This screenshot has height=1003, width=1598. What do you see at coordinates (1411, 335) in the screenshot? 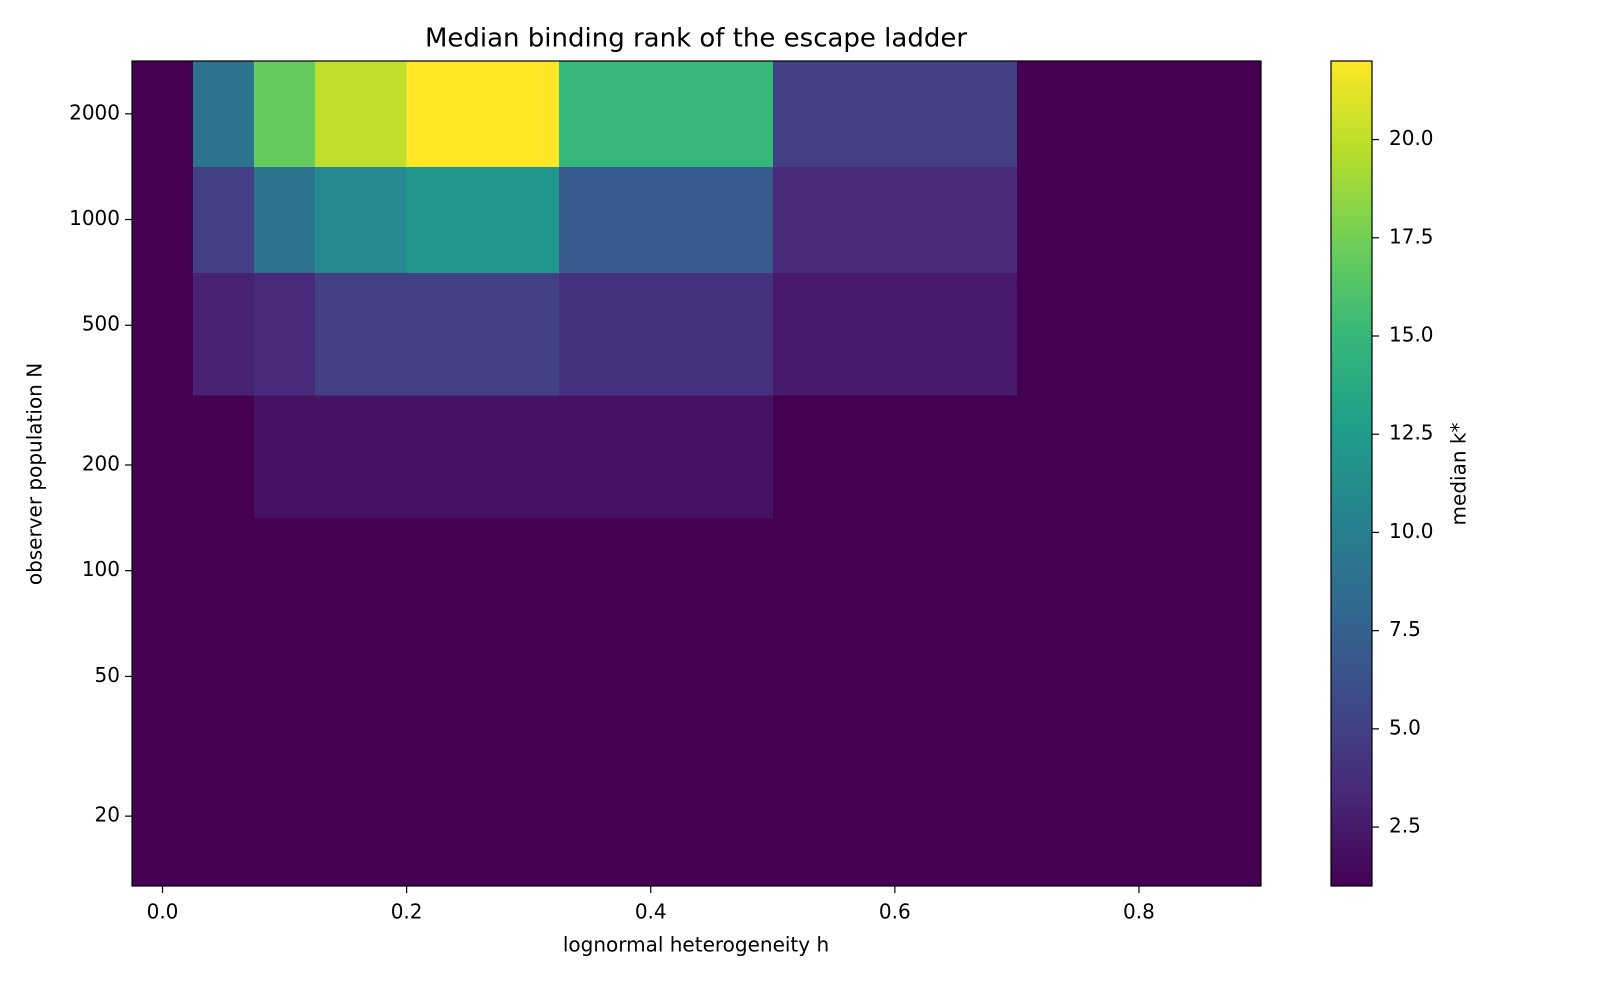
I see `colorbar-tick-label: 15.0` at bounding box center [1411, 335].